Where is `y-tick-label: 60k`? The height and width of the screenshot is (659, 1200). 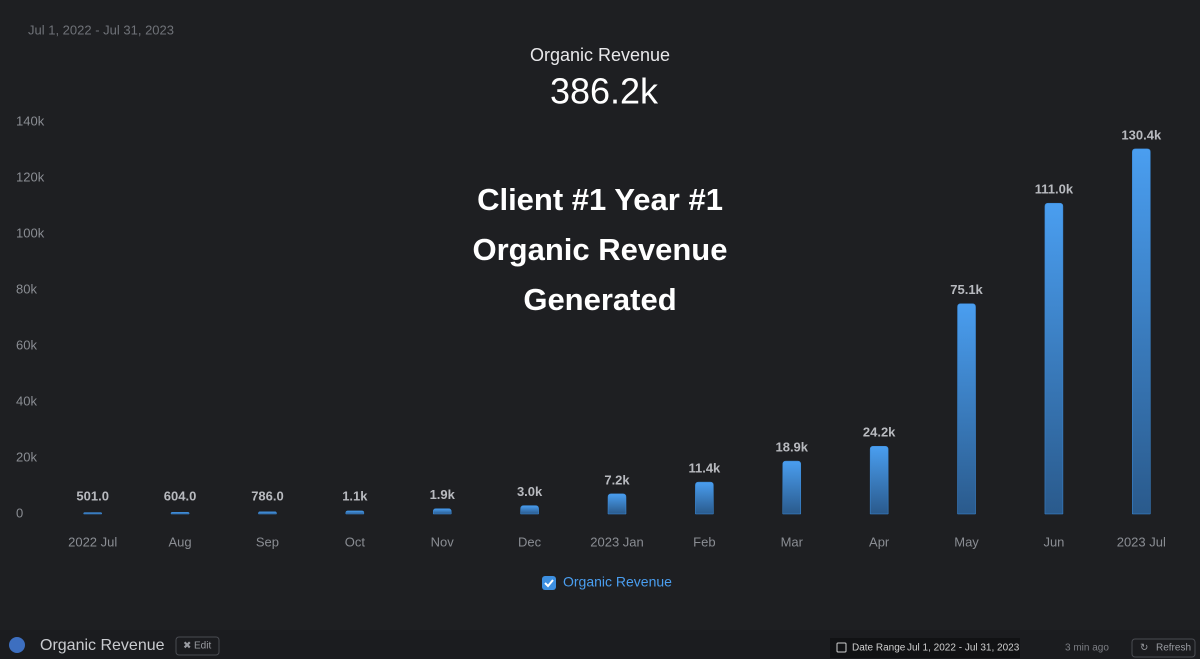 y-tick-label: 60k is located at coordinates (26, 344).